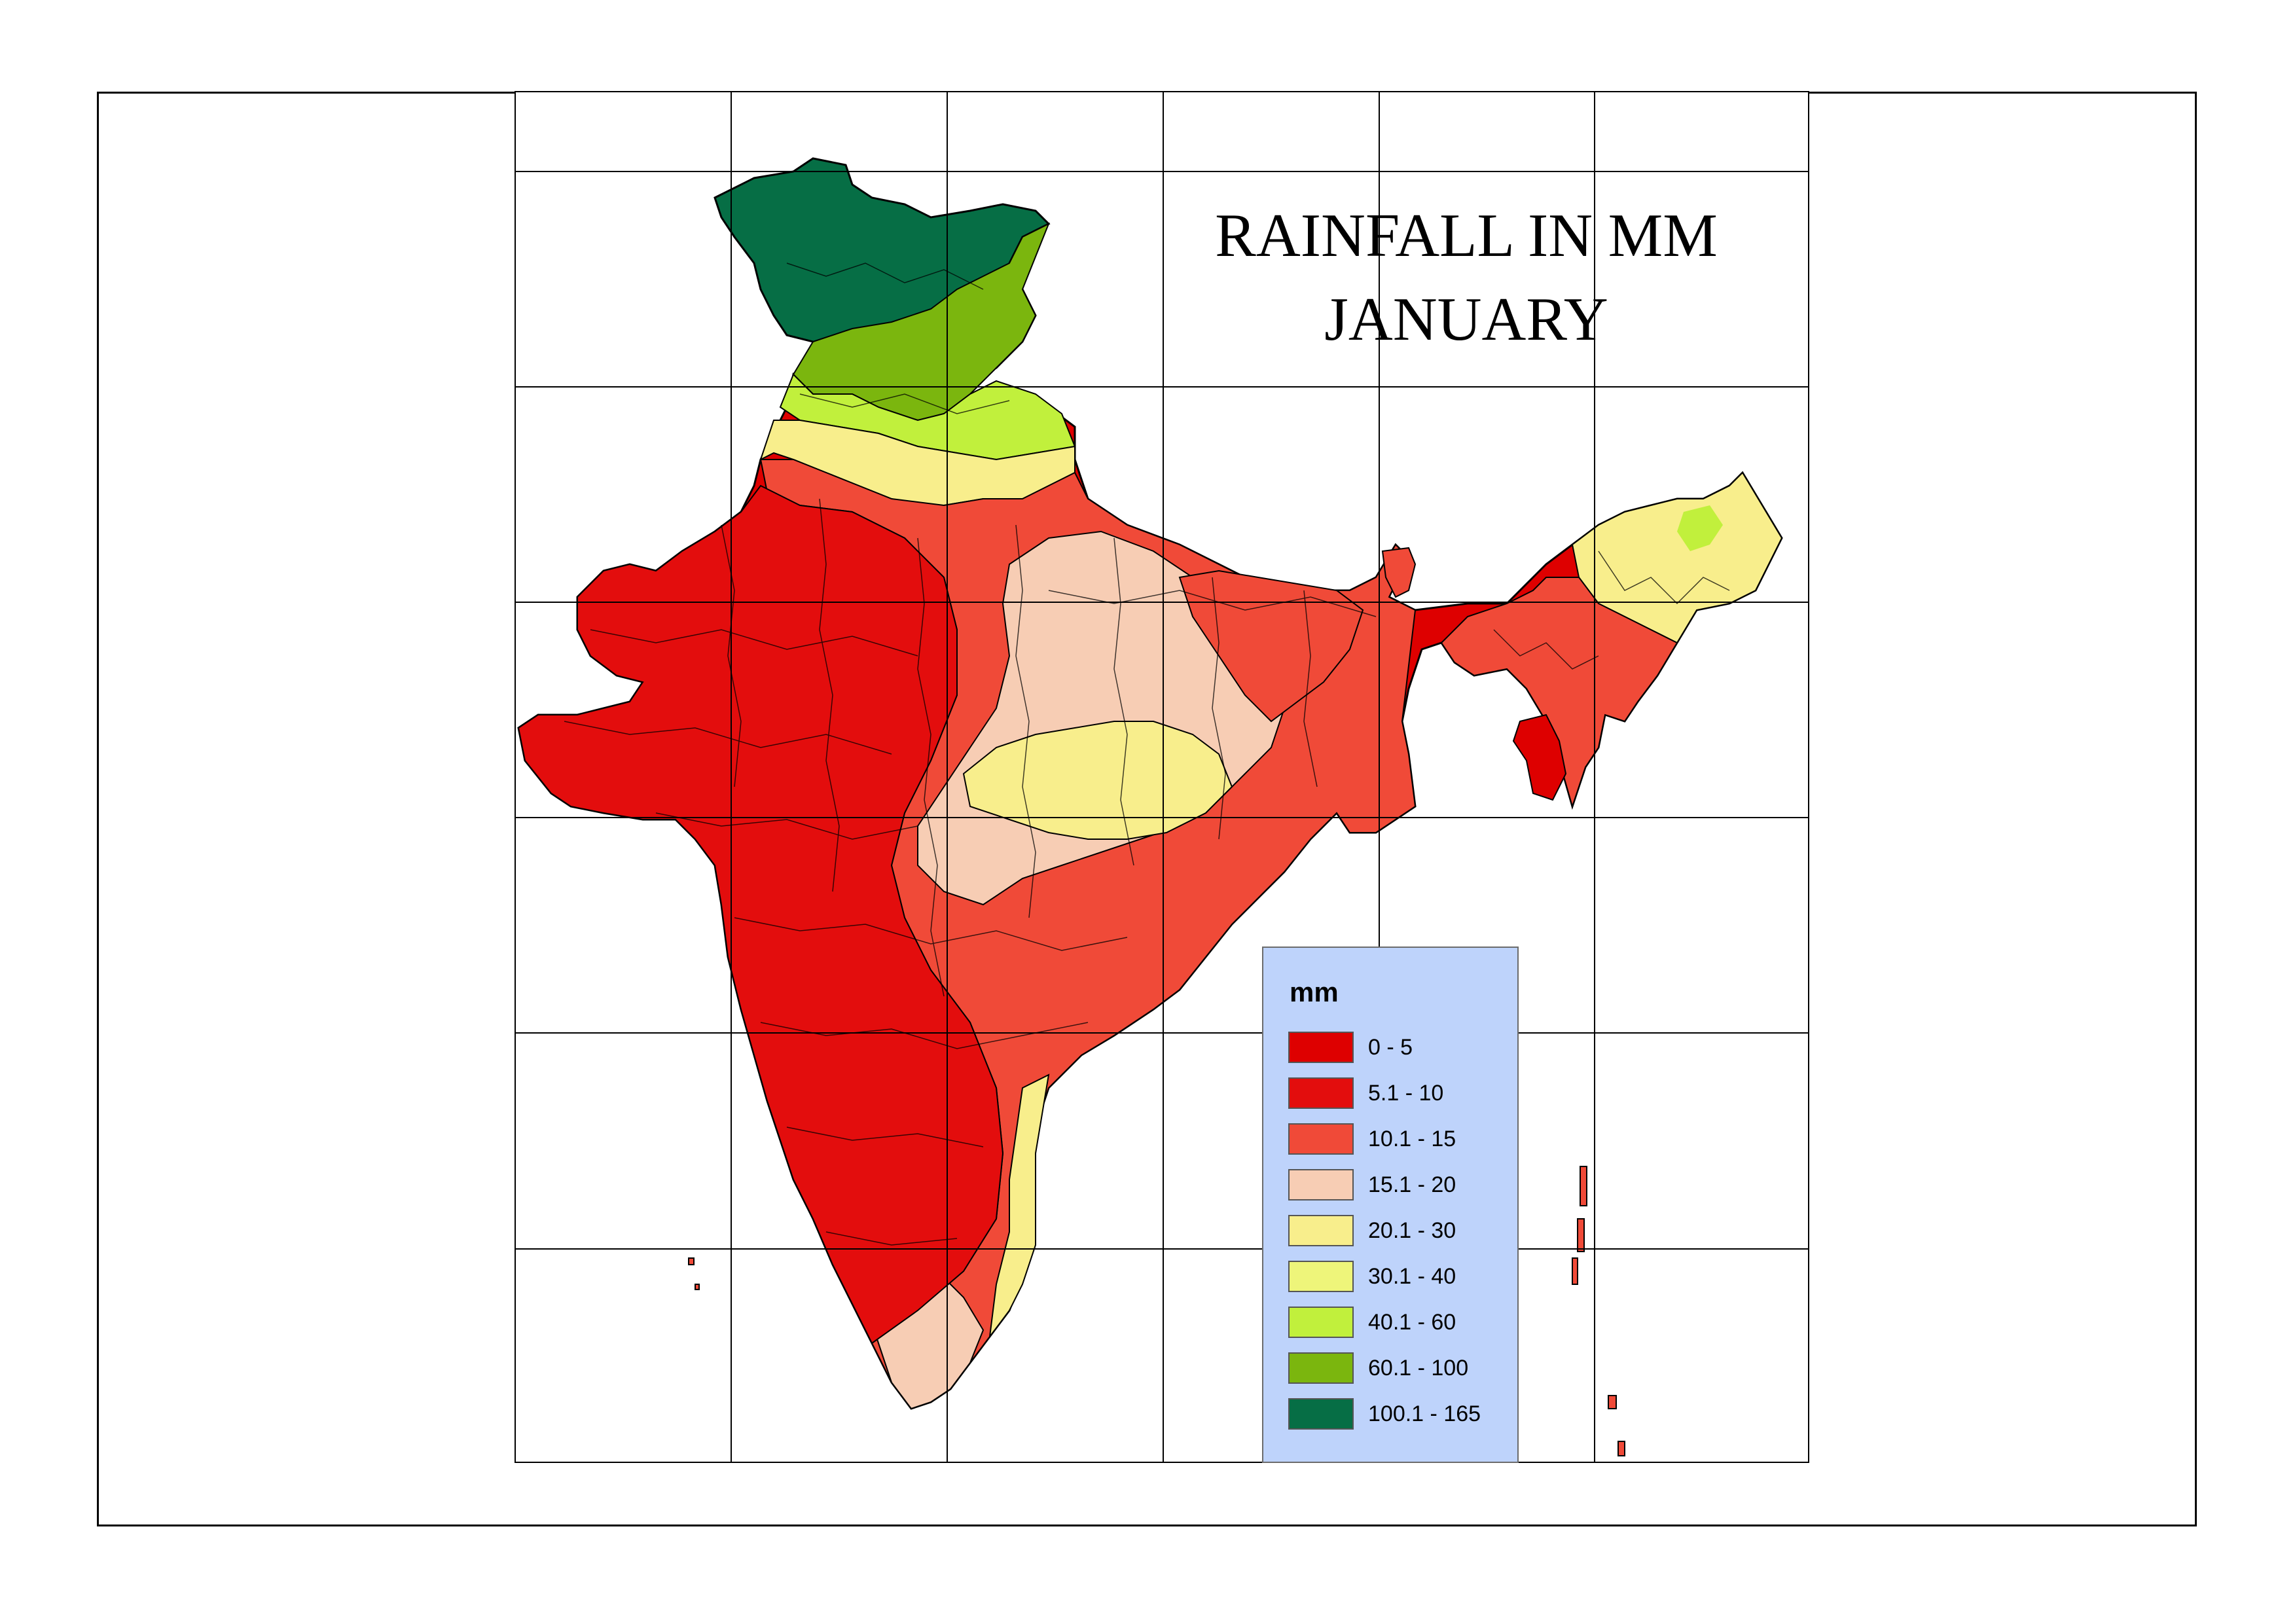 This screenshot has width=2295, height=1624. What do you see at coordinates (760, 914) in the screenshot?
I see `region-west-red` at bounding box center [760, 914].